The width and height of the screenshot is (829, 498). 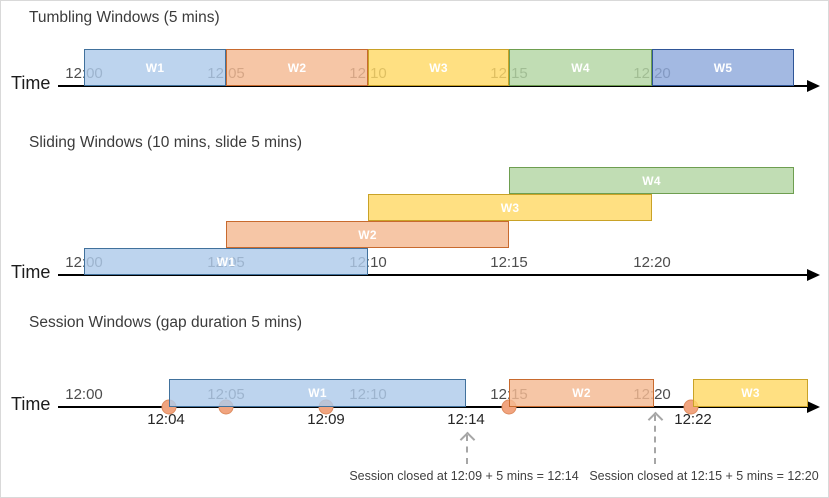 I want to click on window-box-sliding-w1: W1, so click(x=226, y=261).